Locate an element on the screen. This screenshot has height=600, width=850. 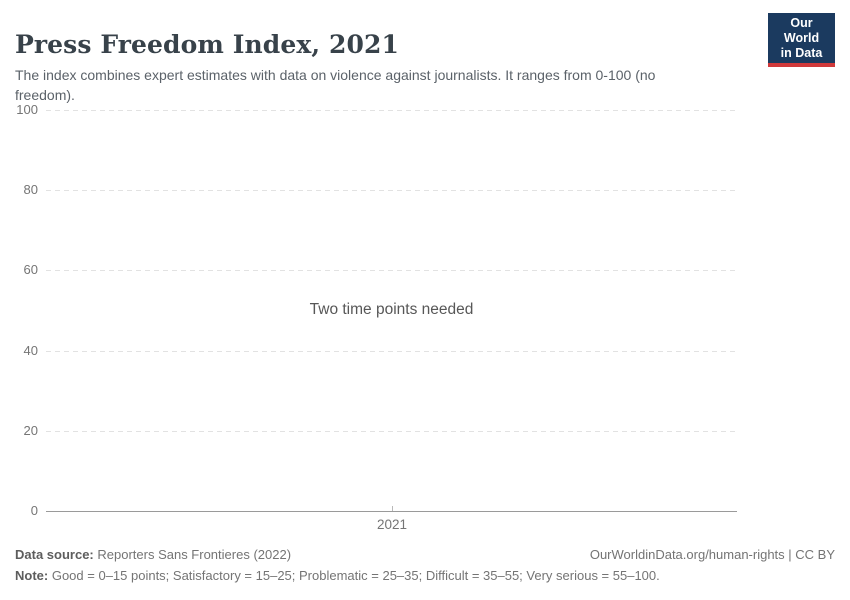
owid-logo: Our World in Data is located at coordinates (801, 40).